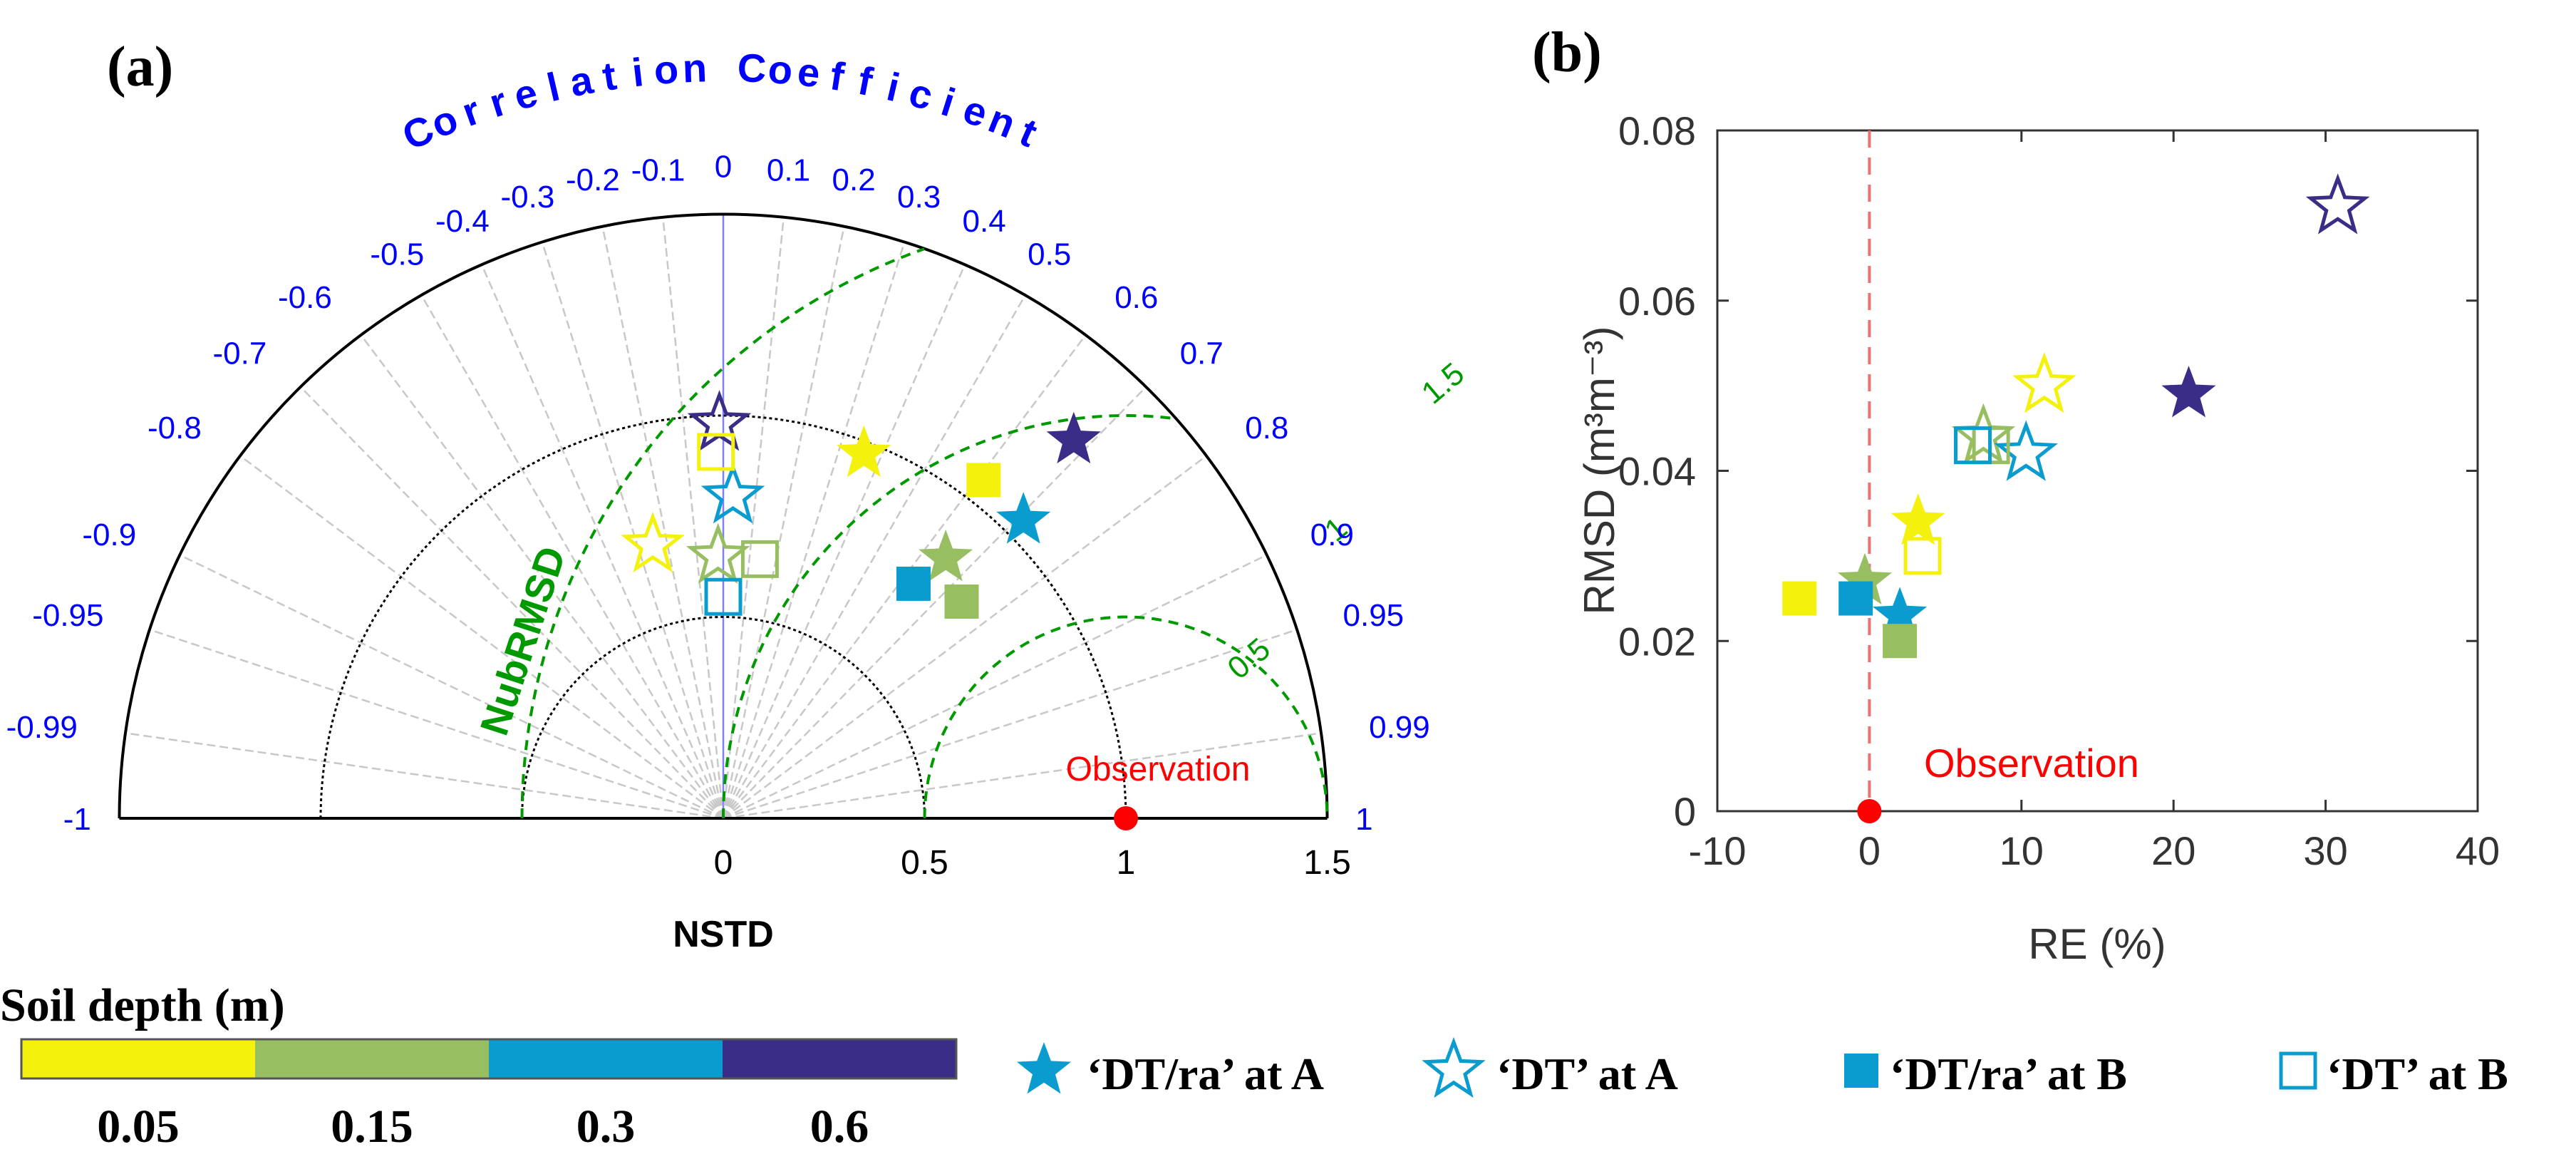 This screenshot has width=2576, height=1174. I want to click on correlation-tick-label: -0.99, so click(42, 727).